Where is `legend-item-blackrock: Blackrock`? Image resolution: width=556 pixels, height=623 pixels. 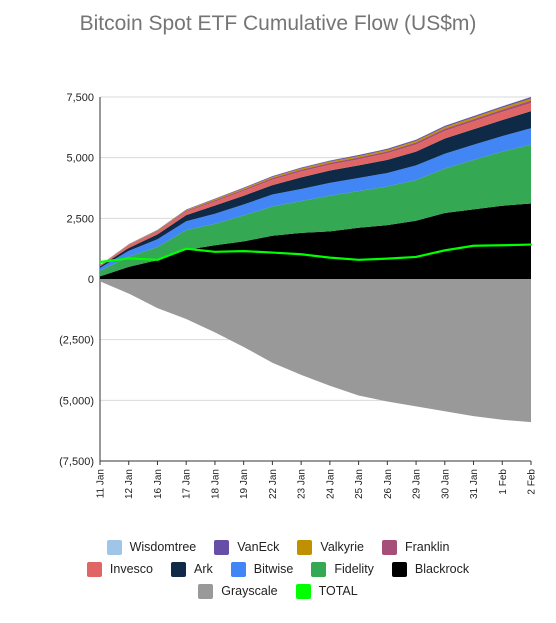
legend-item-blackrock: Blackrock is located at coordinates (430, 569).